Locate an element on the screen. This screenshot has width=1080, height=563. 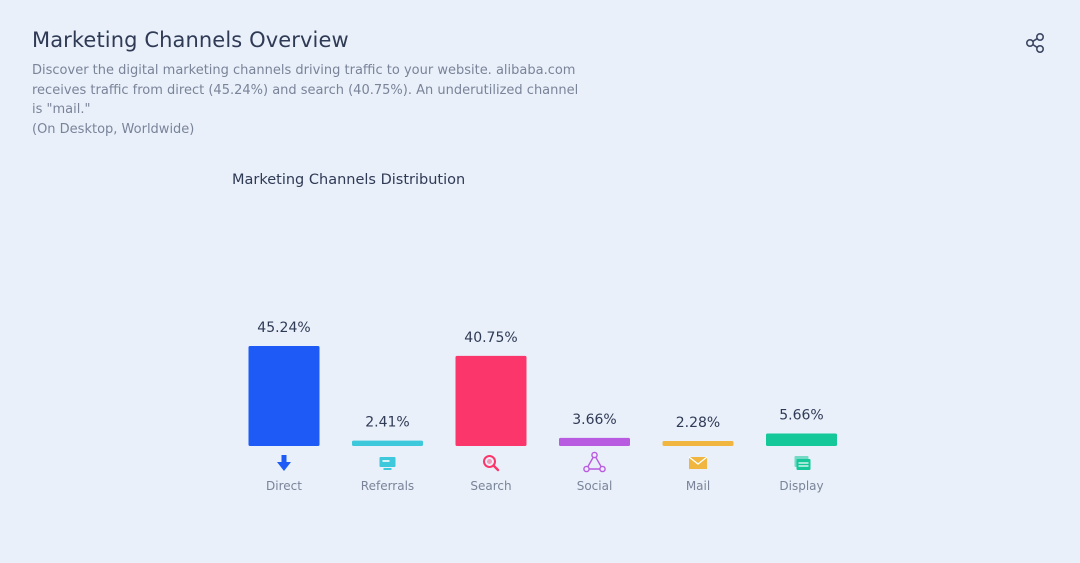
referrals-monitor-icon is located at coordinates (387, 463).